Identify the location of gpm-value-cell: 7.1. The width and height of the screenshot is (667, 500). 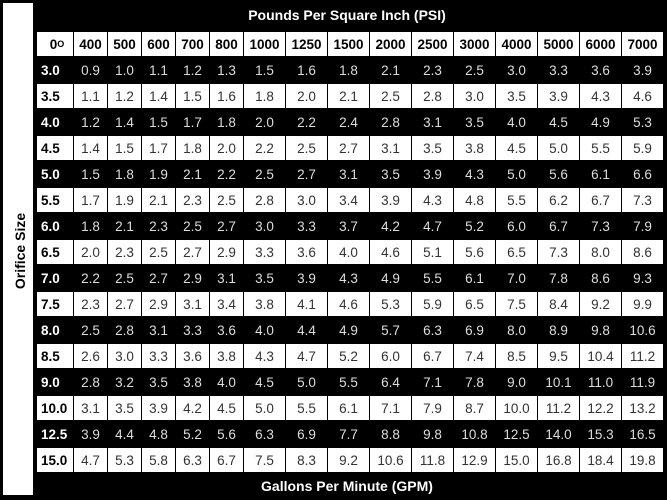
(432, 382).